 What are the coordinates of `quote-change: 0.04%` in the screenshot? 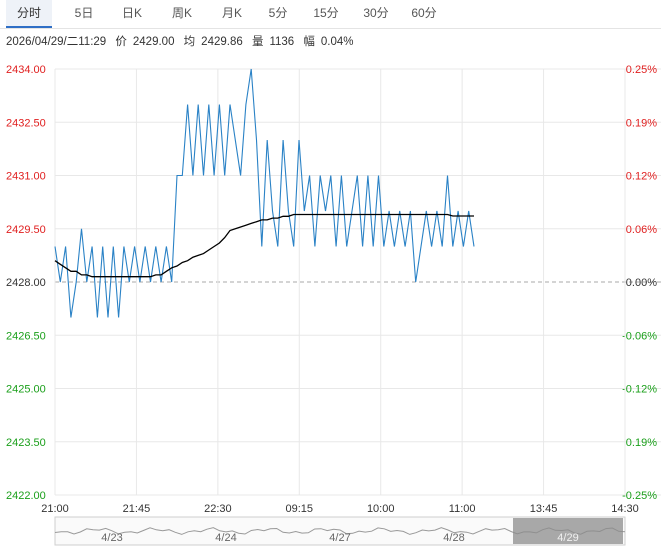 It's located at (337, 42).